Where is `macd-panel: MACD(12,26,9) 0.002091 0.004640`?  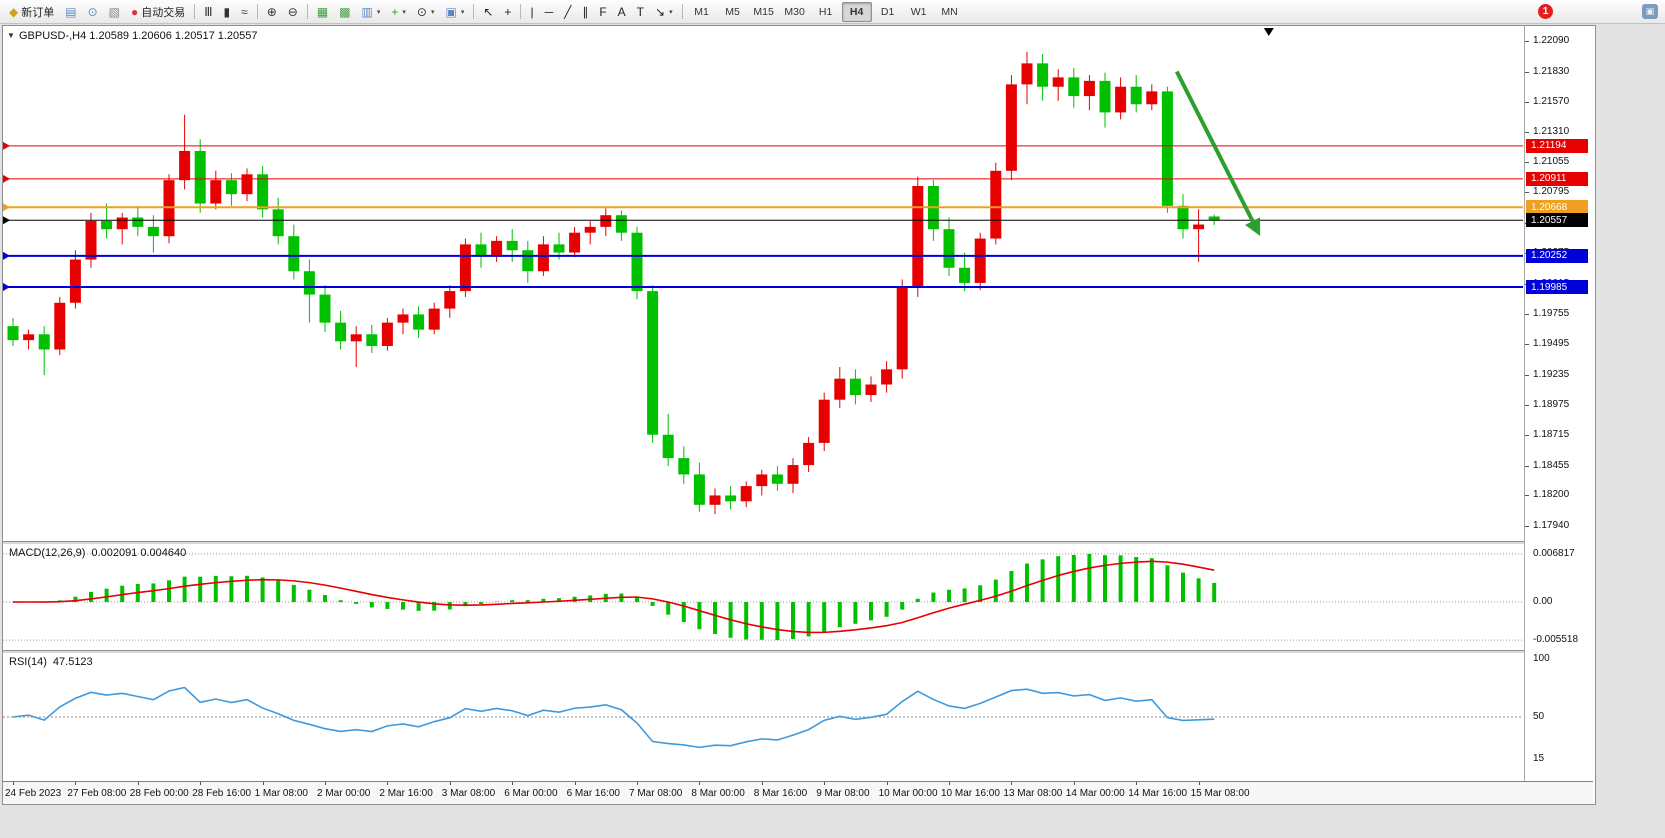
macd-panel: MACD(12,26,9) 0.002091 0.004640 is located at coordinates (763, 597).